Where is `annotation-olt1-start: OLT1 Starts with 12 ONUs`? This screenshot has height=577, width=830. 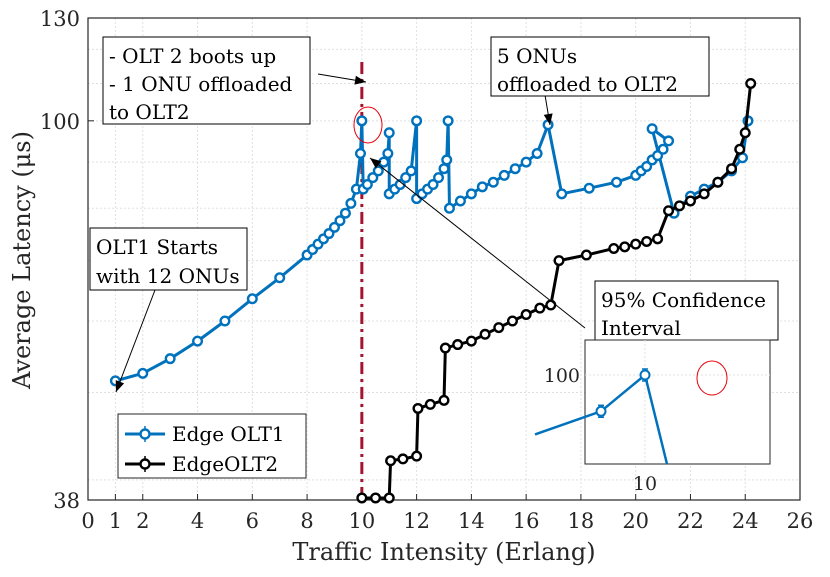 annotation-olt1-start: OLT1 Starts with 12 ONUs is located at coordinates (168, 259).